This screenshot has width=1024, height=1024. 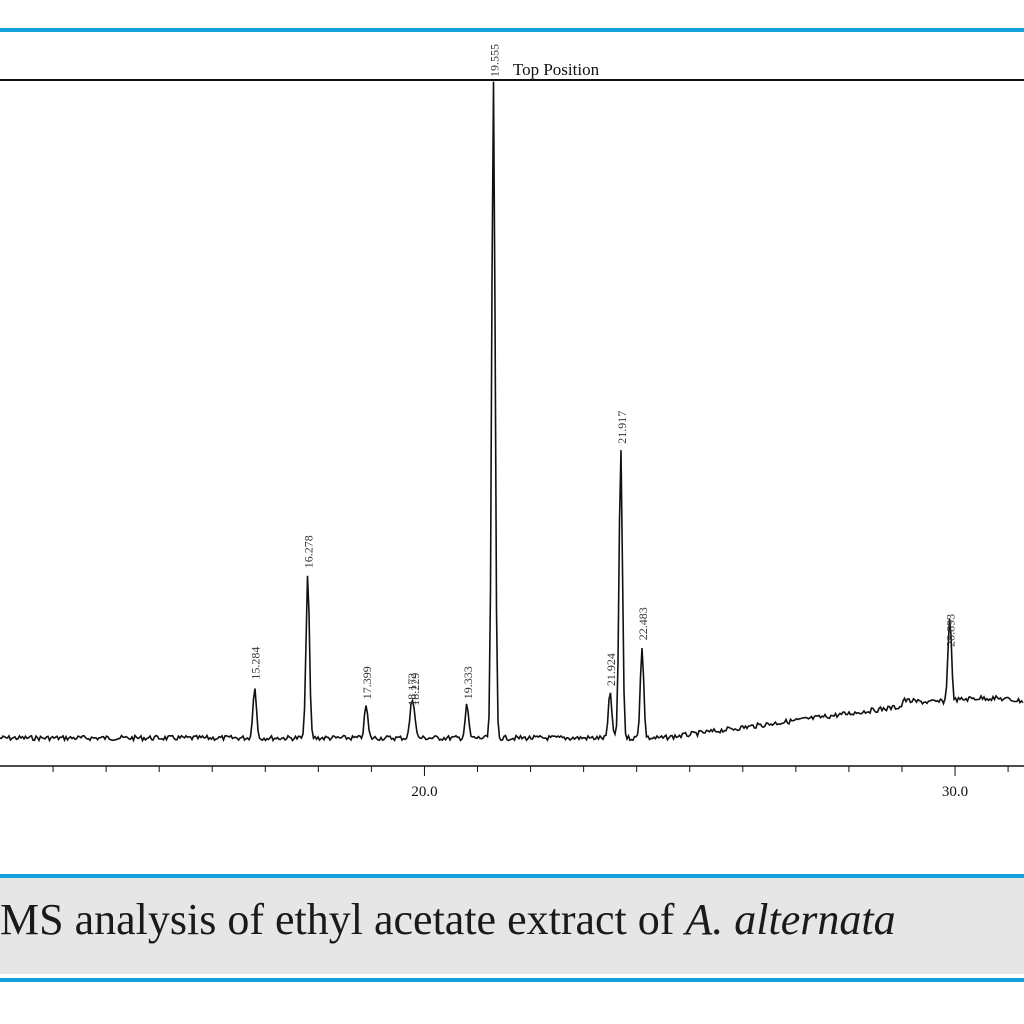 I want to click on x-tick-label: 30.0, so click(x=955, y=792).